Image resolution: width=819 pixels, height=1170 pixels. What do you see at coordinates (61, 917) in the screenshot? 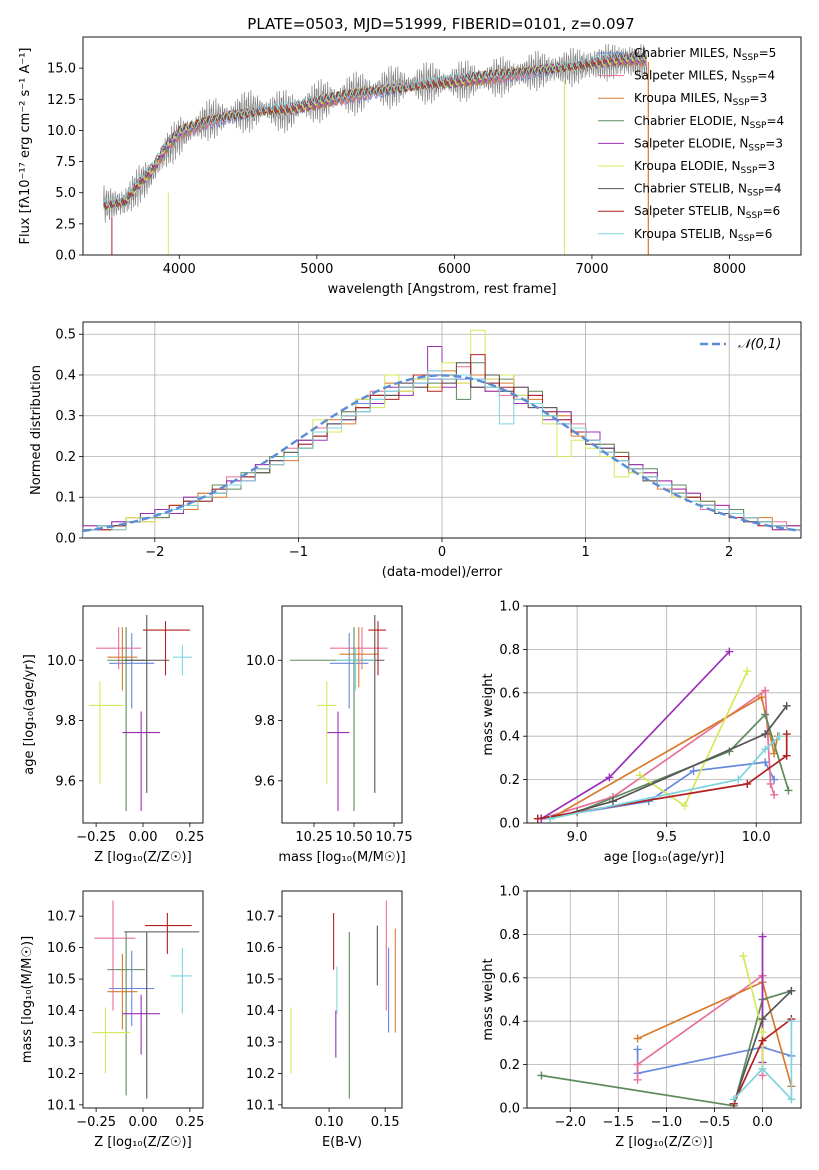
I see `mass-vs-Z-ytick-label: 10.7` at bounding box center [61, 917].